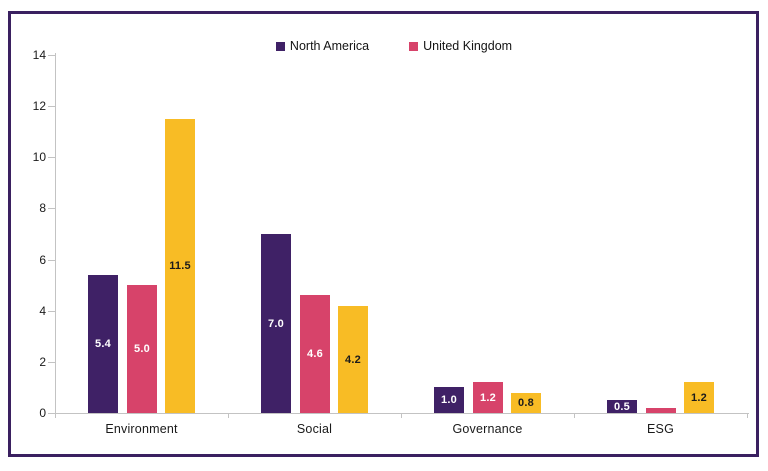  I want to click on bar, so click(661, 410).